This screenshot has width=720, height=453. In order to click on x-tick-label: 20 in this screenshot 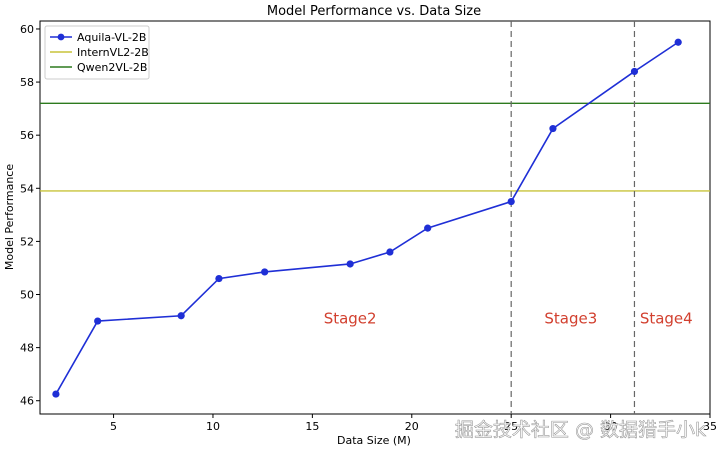, I will do `click(412, 426)`.